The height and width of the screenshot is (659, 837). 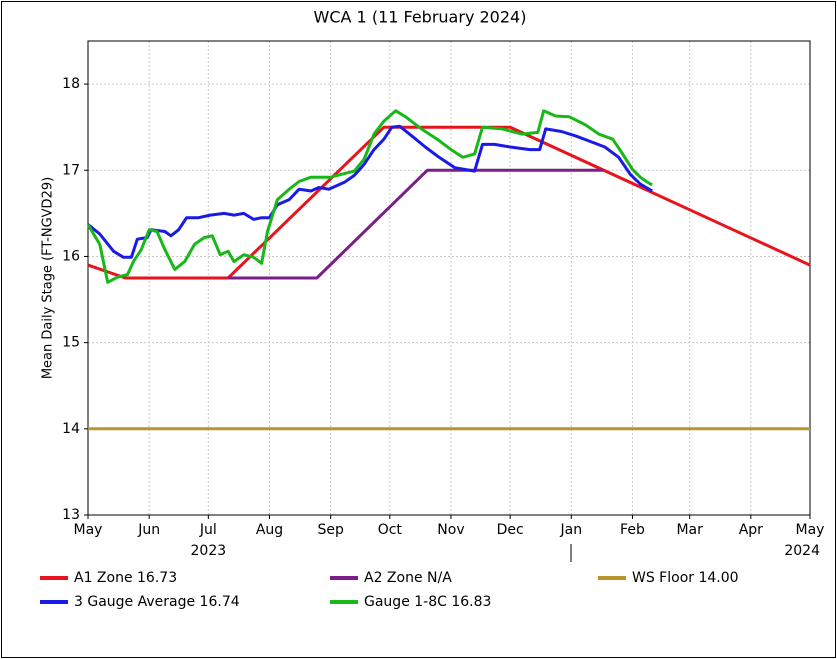 What do you see at coordinates (208, 530) in the screenshot?
I see `x-tick-label: Jul` at bounding box center [208, 530].